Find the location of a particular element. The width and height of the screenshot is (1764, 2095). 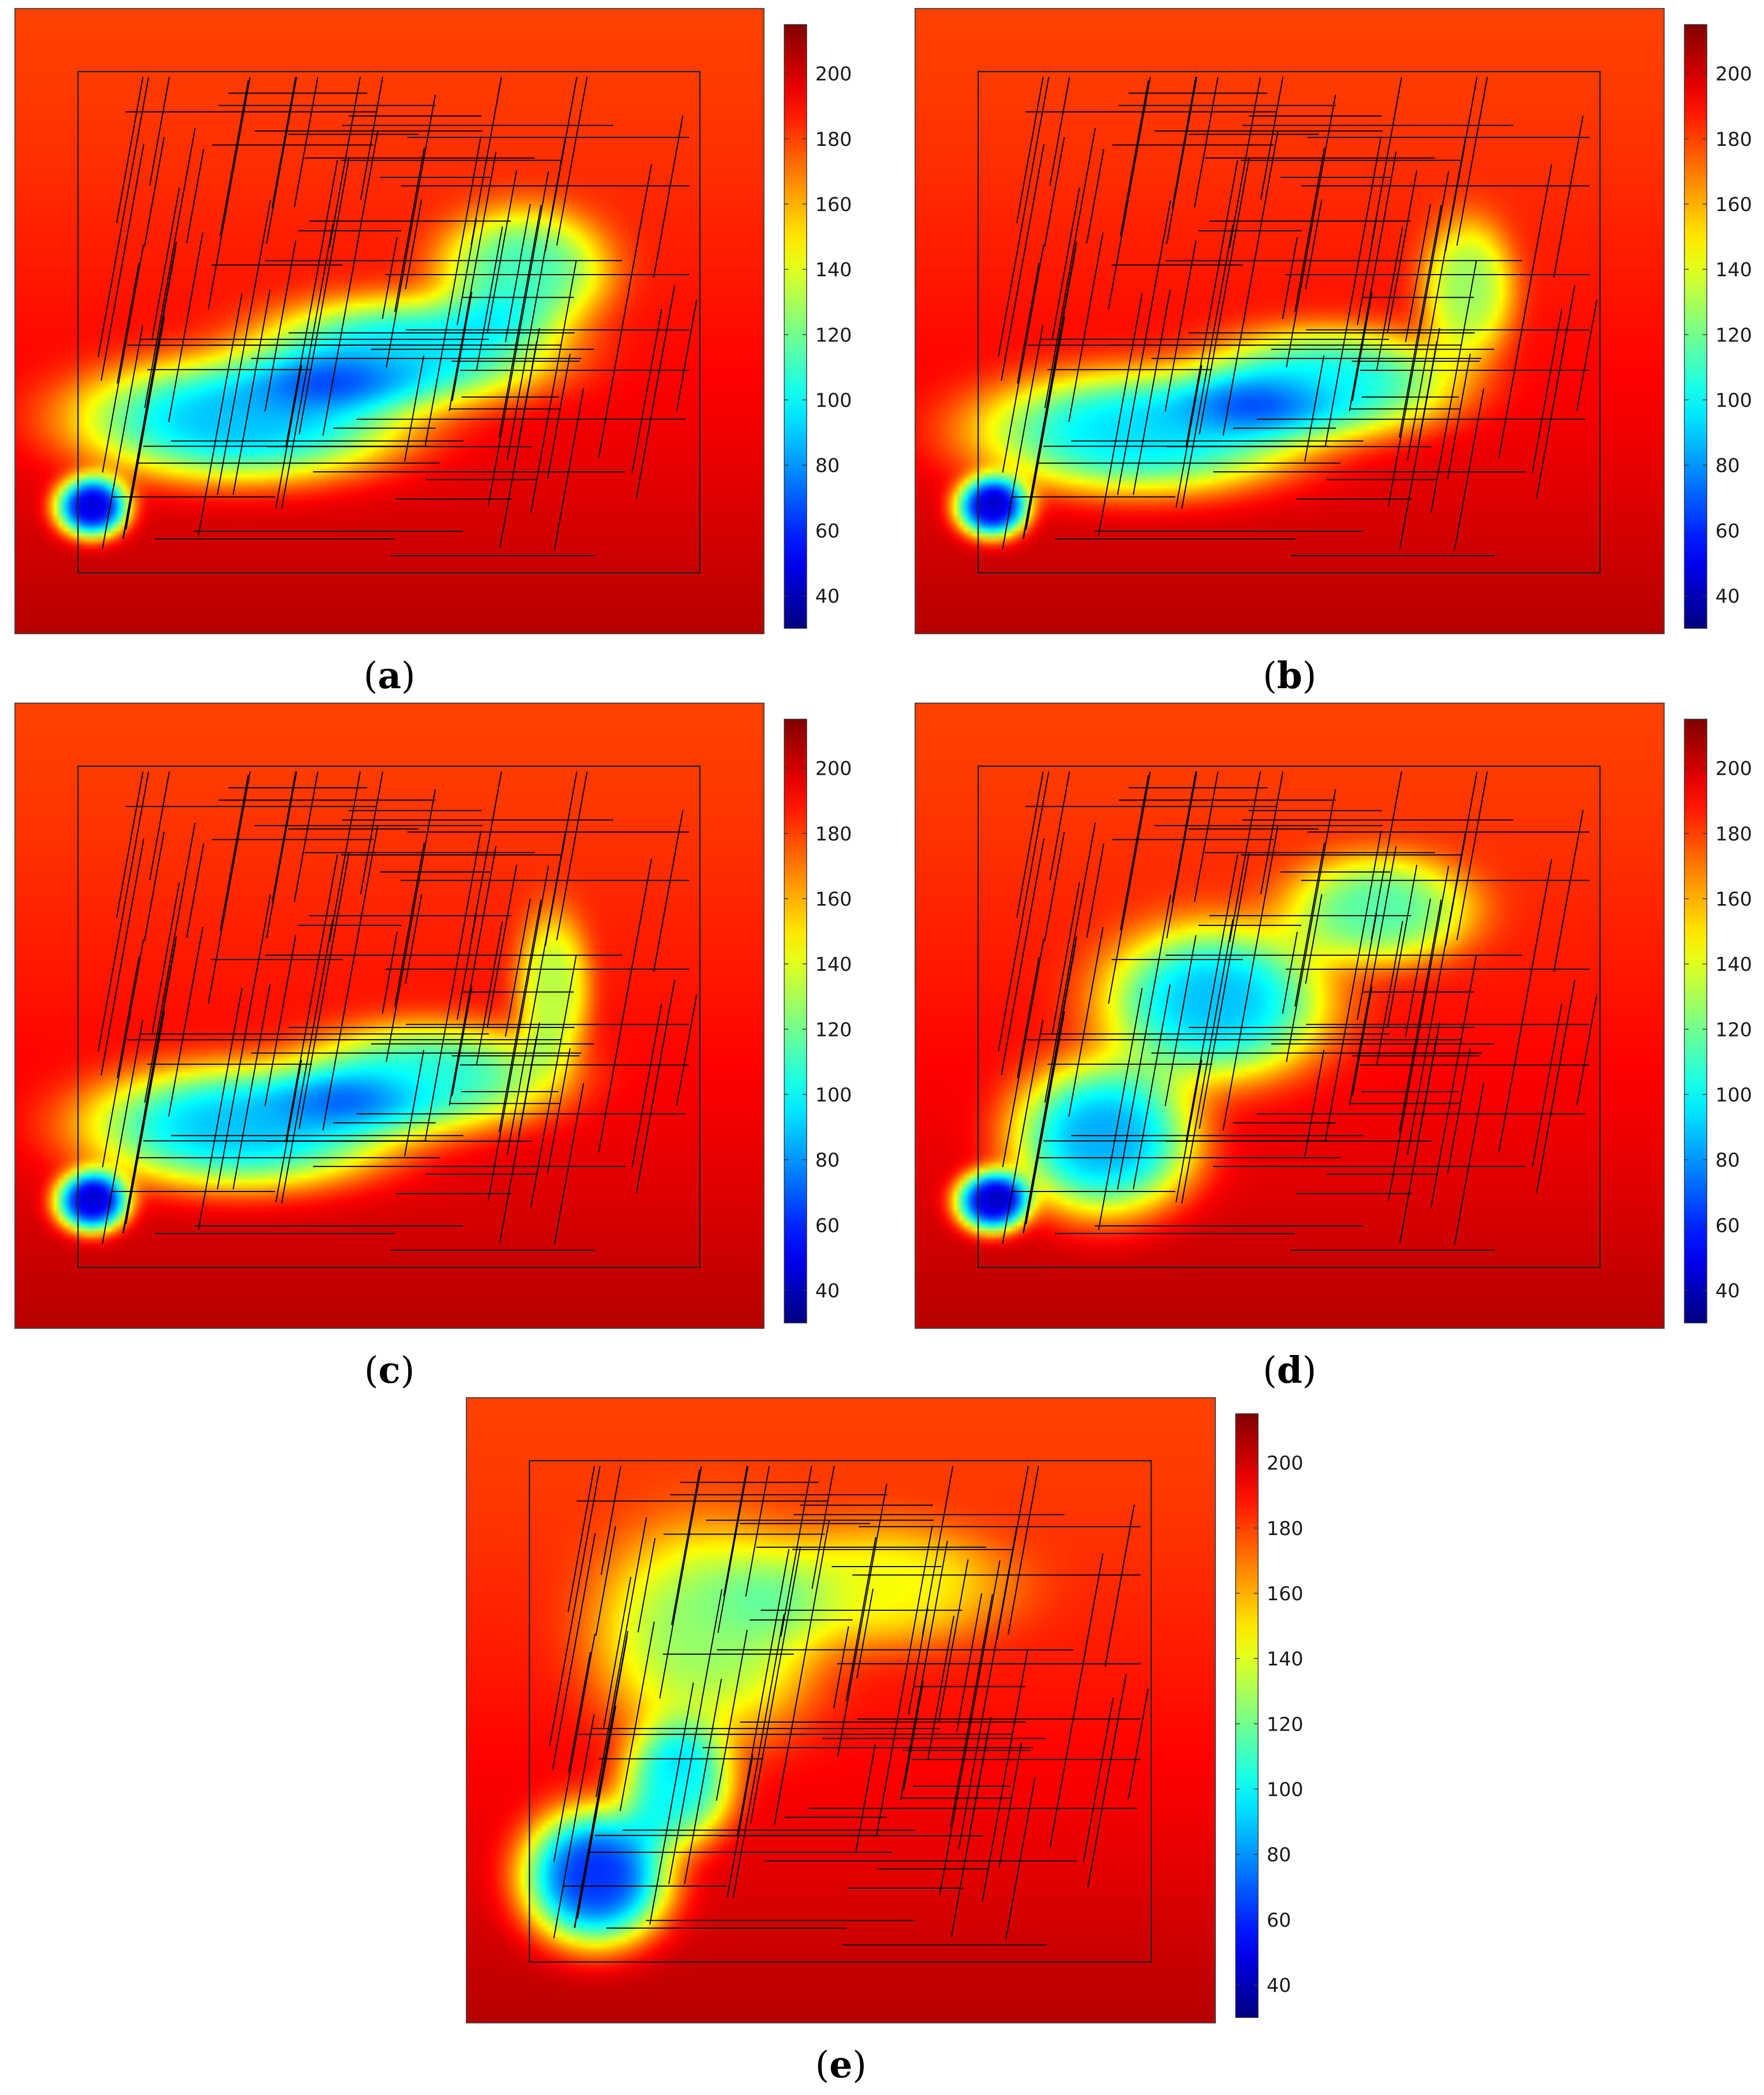

fracture-network is located at coordinates (398, 316).